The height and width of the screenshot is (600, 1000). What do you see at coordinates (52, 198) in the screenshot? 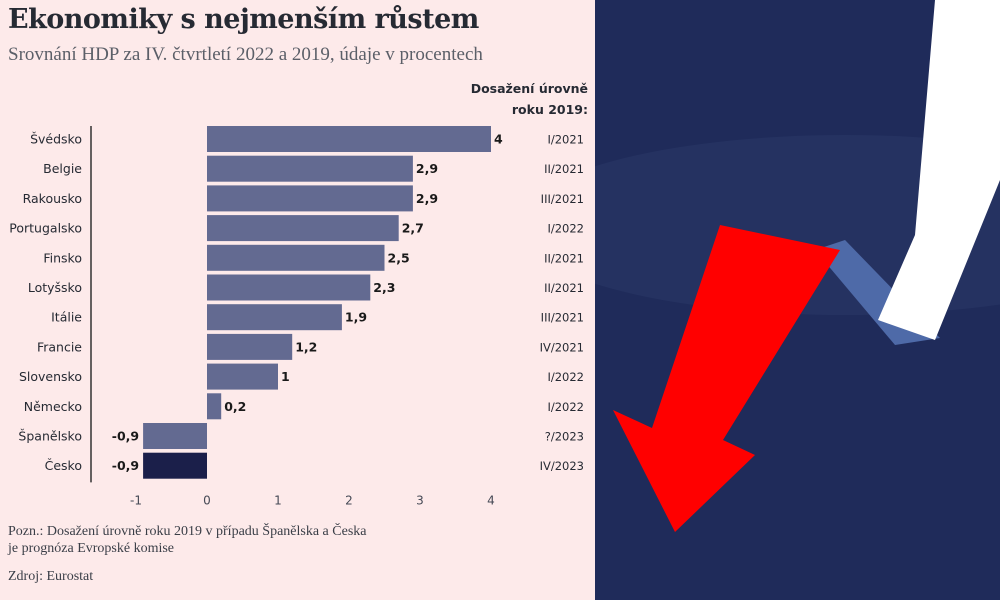
I see `category-label: Rakousko` at bounding box center [52, 198].